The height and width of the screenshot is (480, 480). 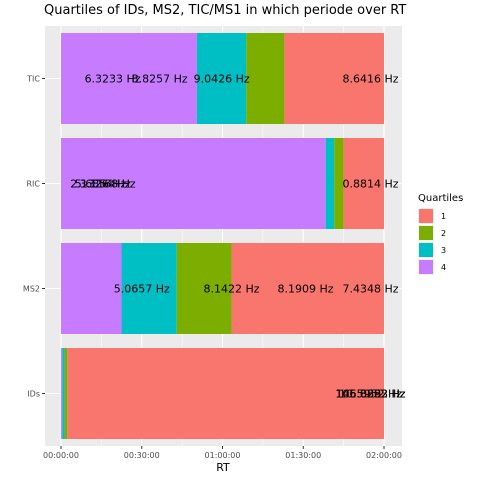 I want to click on x-tick-label: 02:00:00, so click(x=384, y=455).